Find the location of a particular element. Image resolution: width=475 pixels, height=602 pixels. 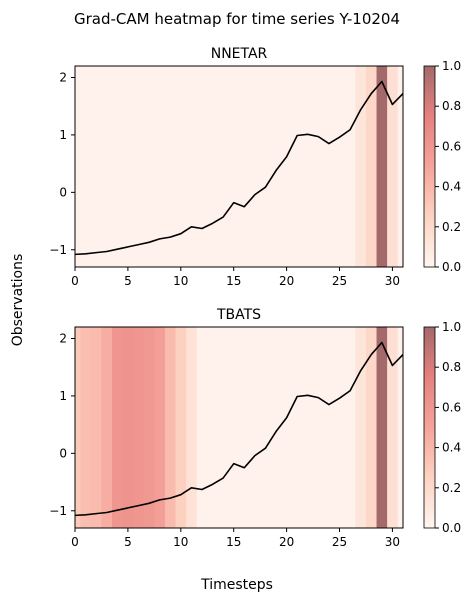

y-tick-label: −1 is located at coordinates (58, 511).